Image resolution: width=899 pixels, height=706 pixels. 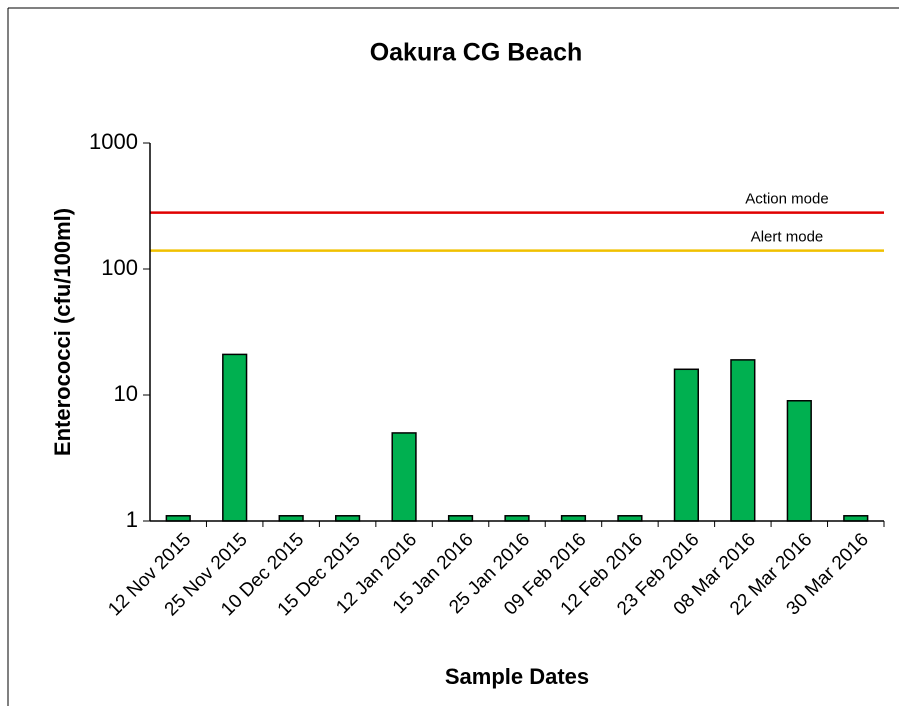 What do you see at coordinates (787, 237) in the screenshot?
I see `threshold-label: Alert mode` at bounding box center [787, 237].